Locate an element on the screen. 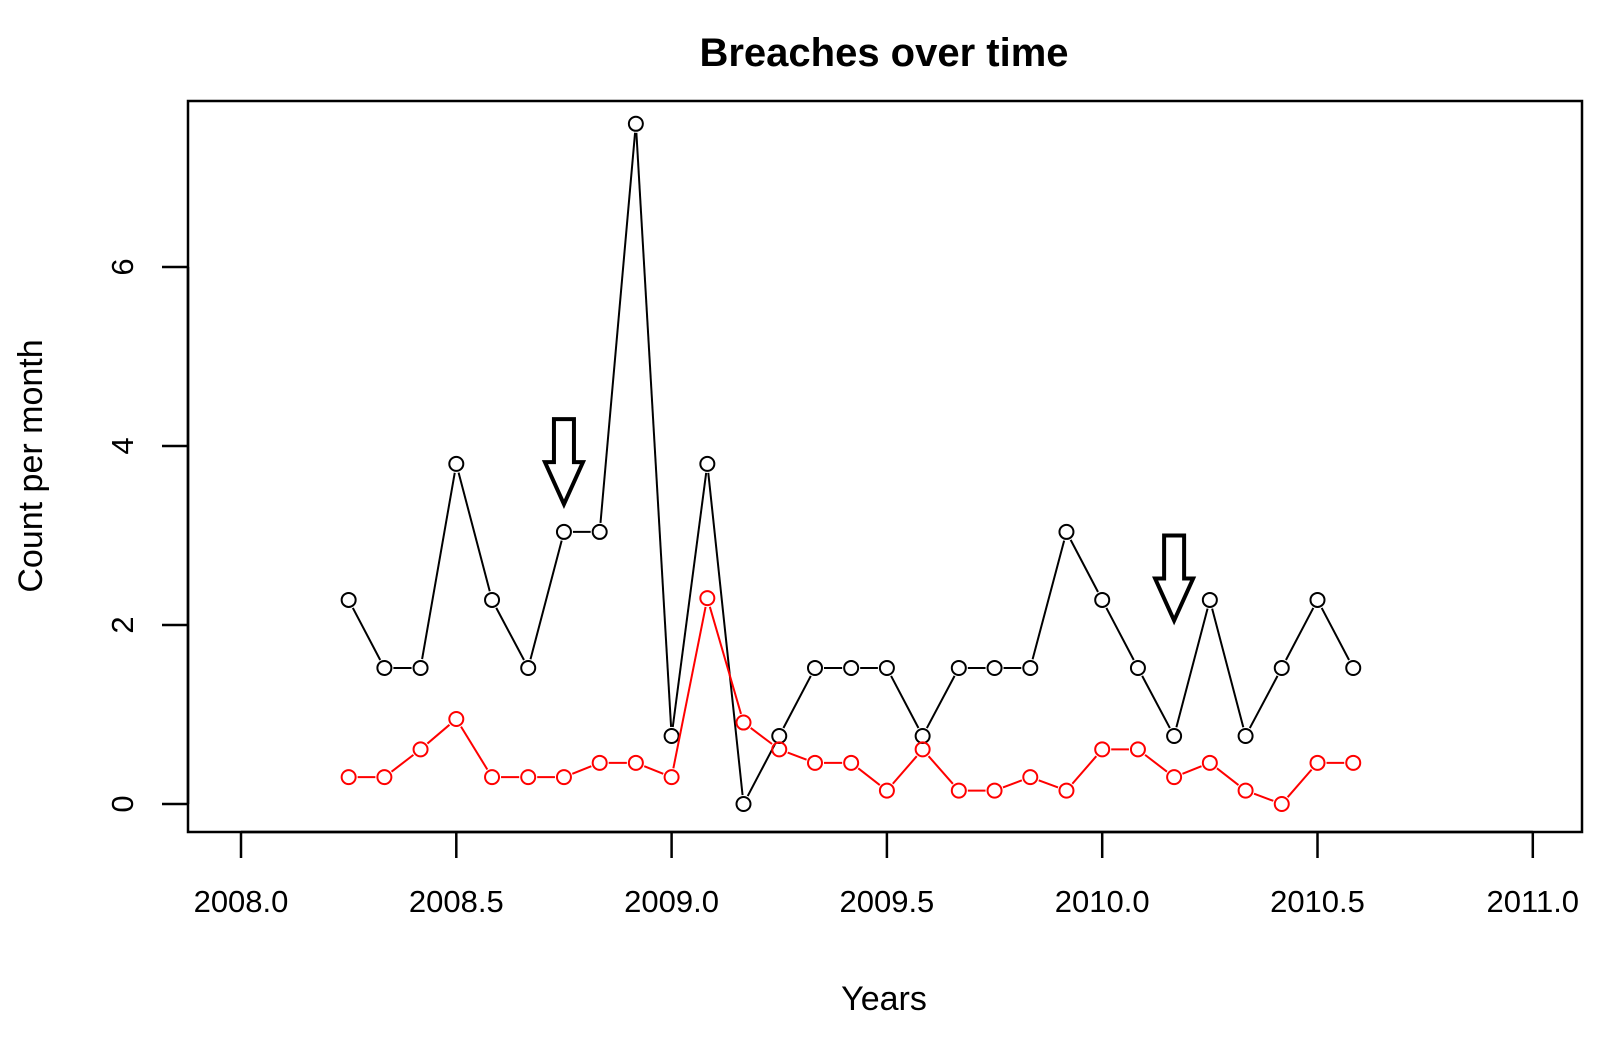  y-axis: 0 2 4 6 is located at coordinates (147, 535).